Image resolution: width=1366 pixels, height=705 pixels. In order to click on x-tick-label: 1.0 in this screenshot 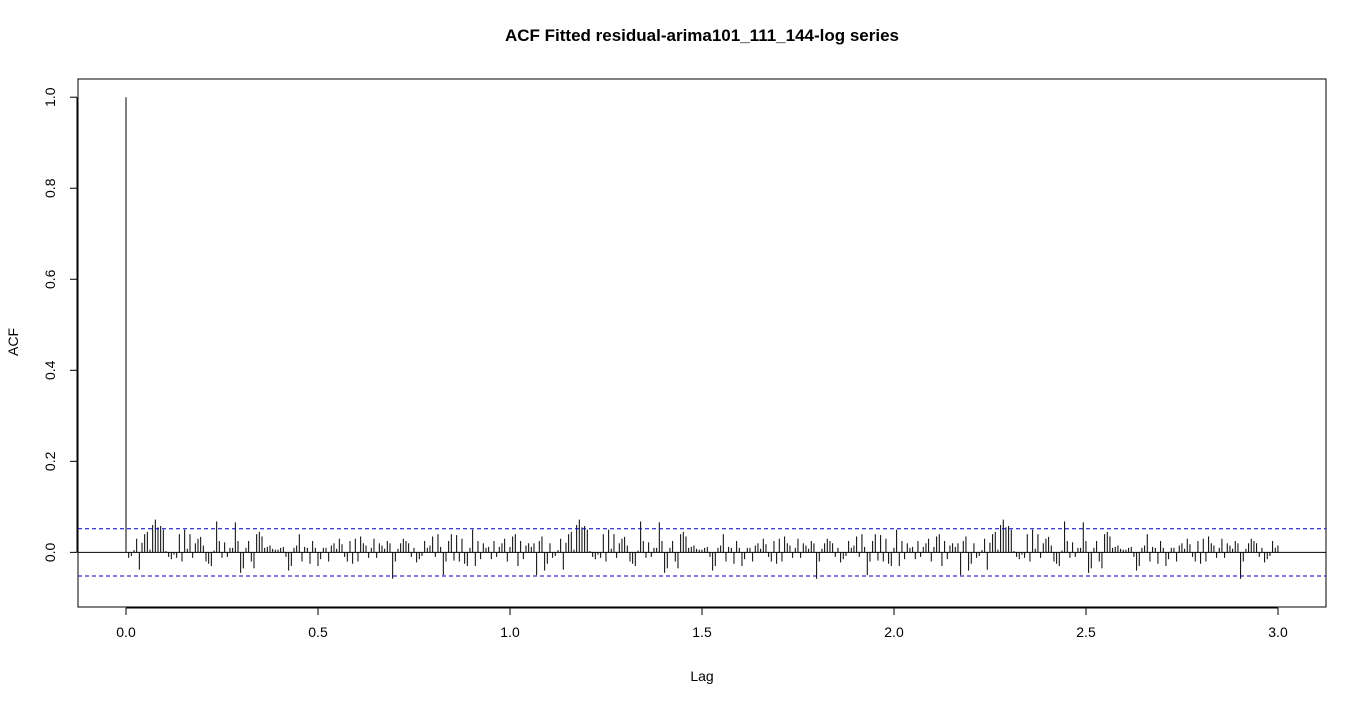, I will do `click(510, 632)`.